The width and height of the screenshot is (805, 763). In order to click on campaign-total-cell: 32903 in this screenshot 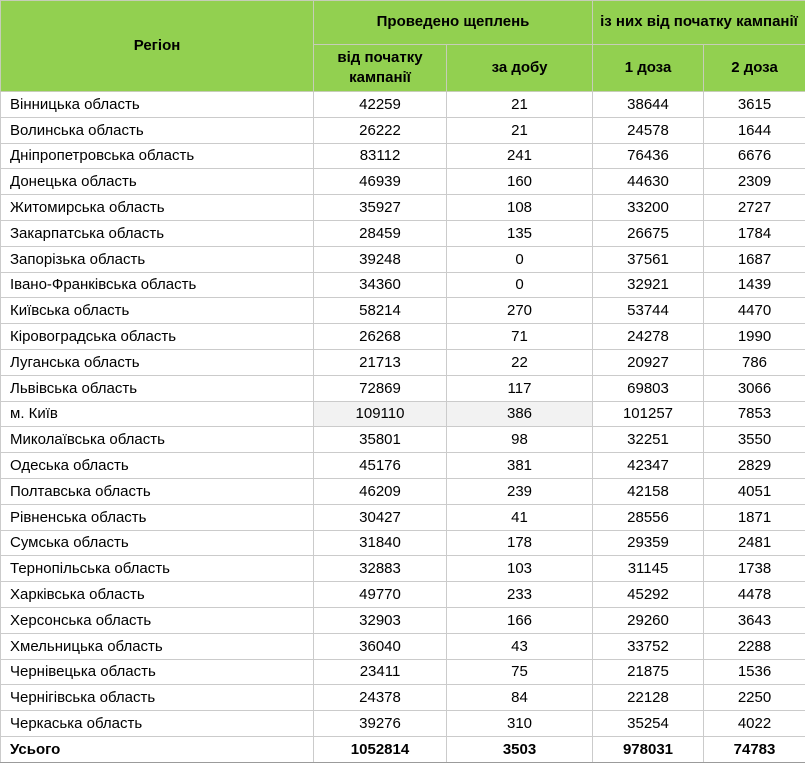, I will do `click(380, 620)`.